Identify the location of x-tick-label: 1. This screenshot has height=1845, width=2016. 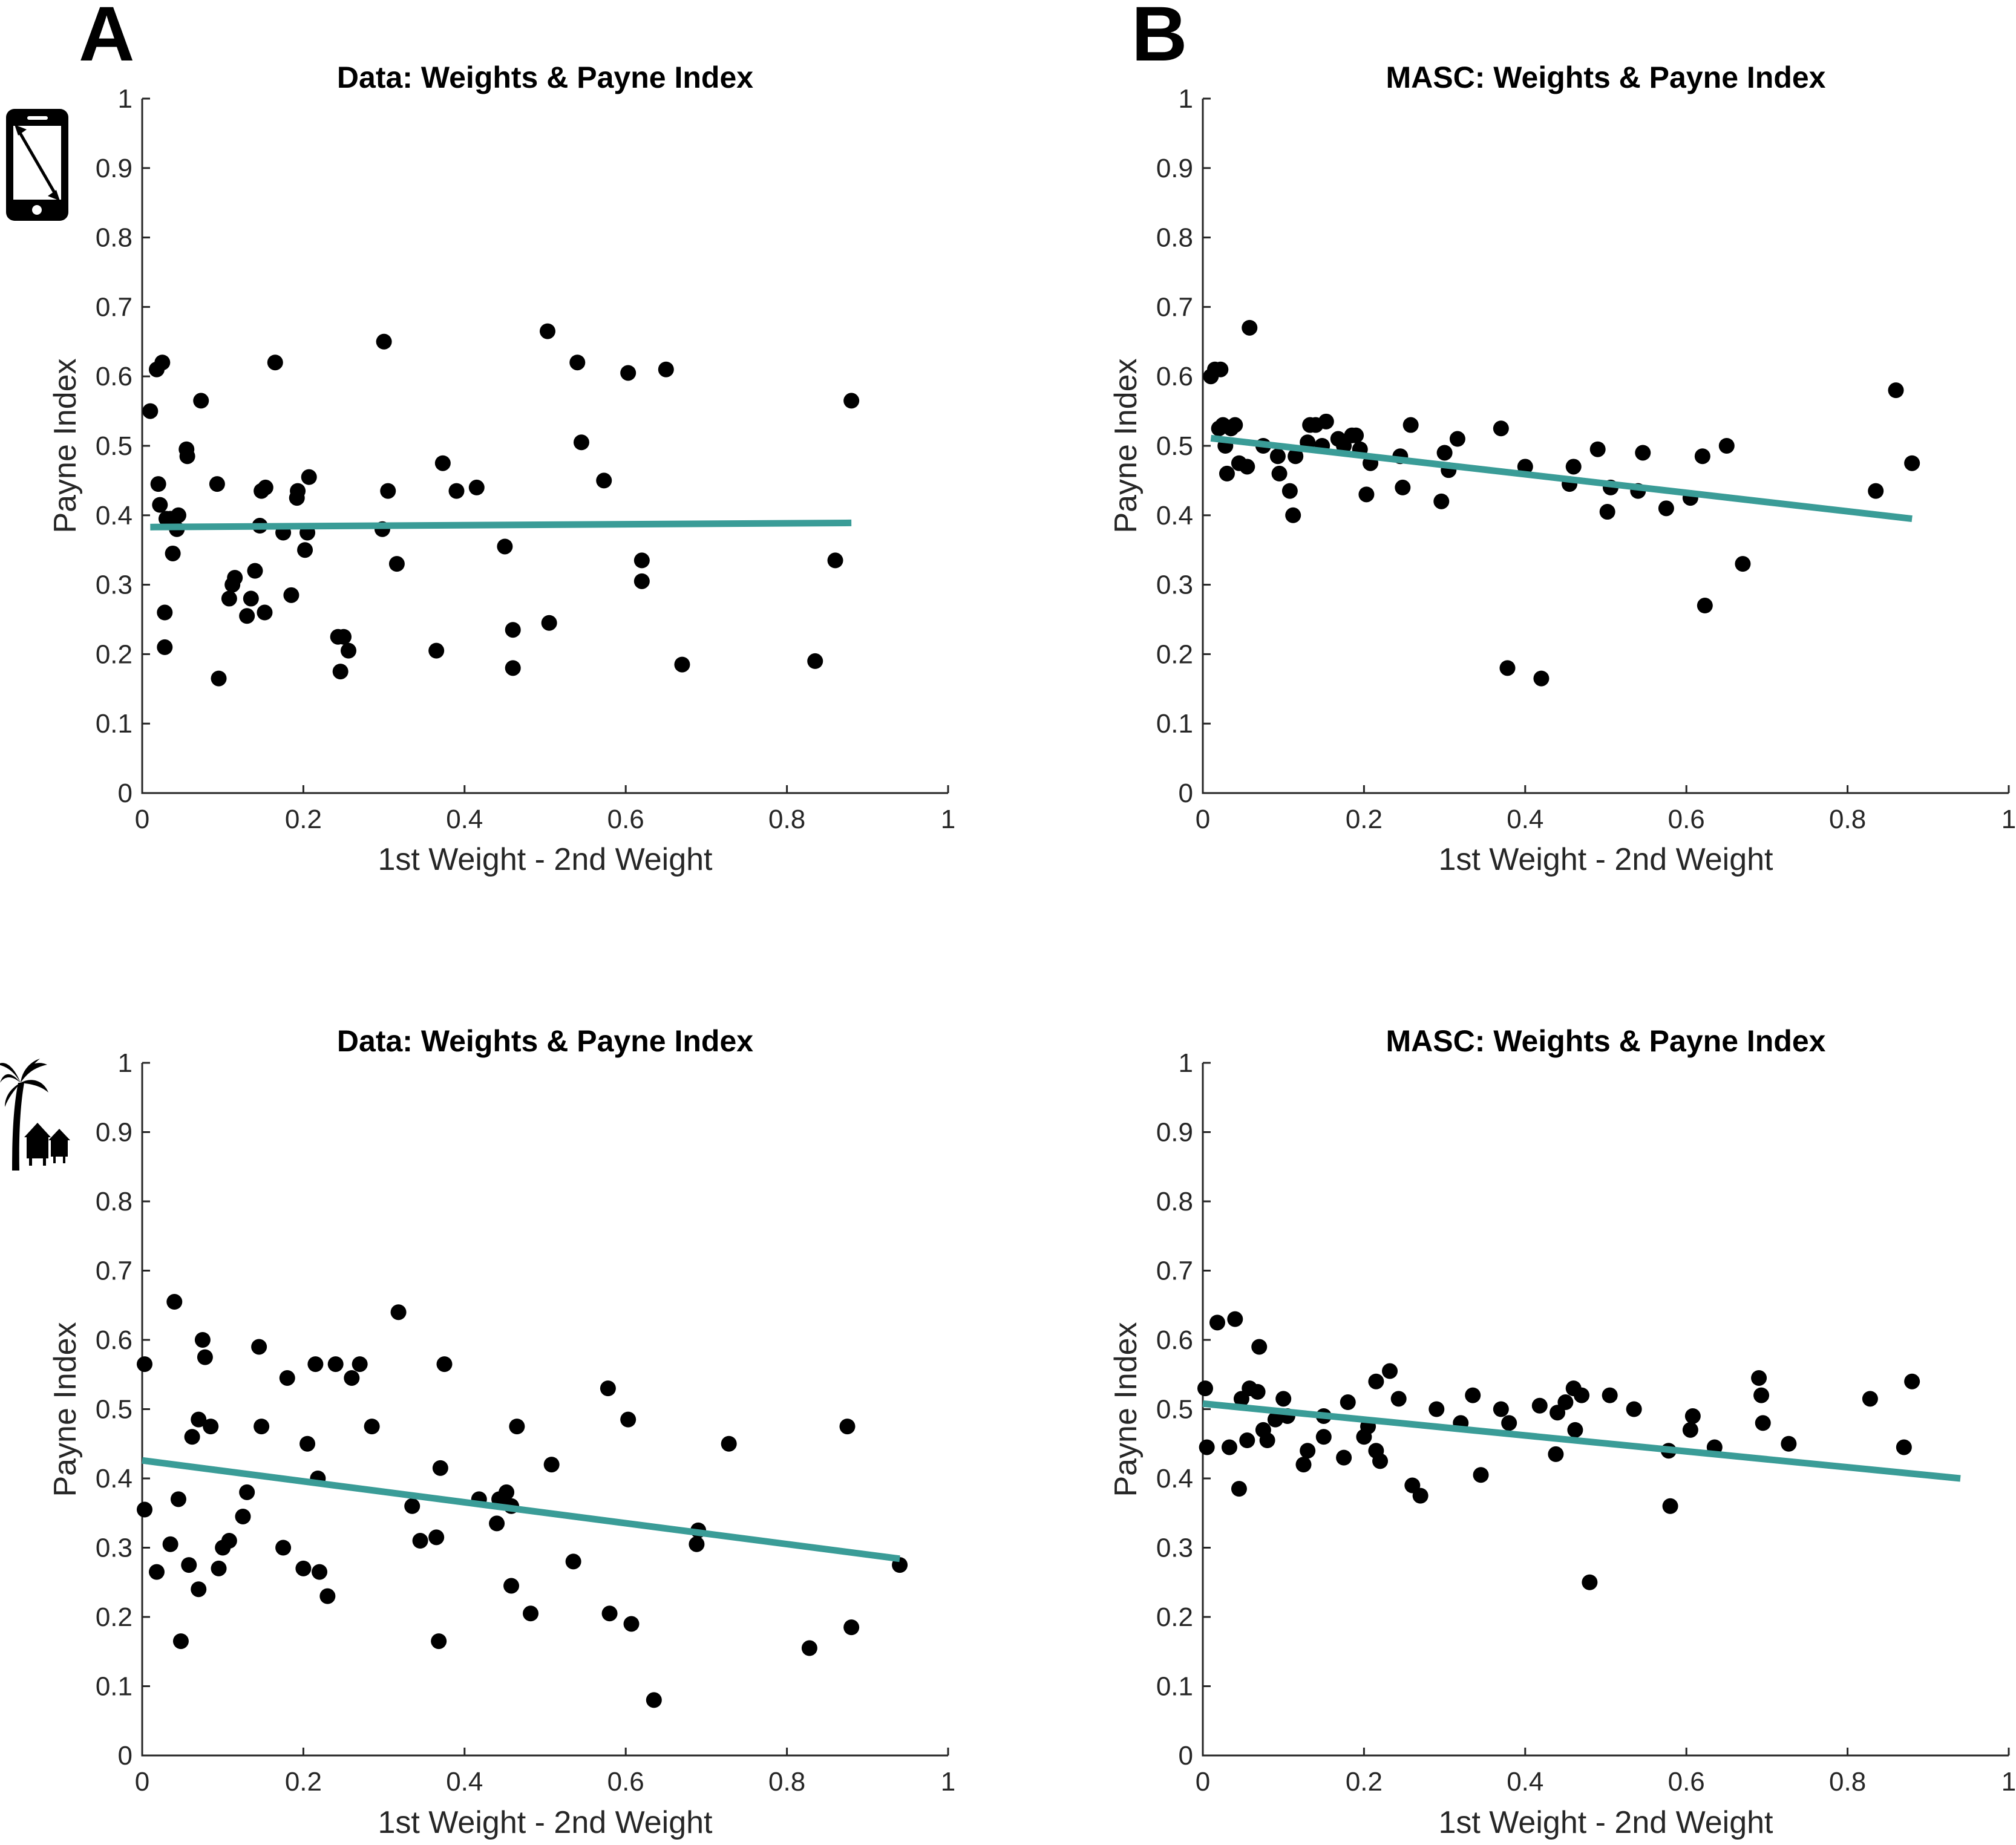
(948, 819).